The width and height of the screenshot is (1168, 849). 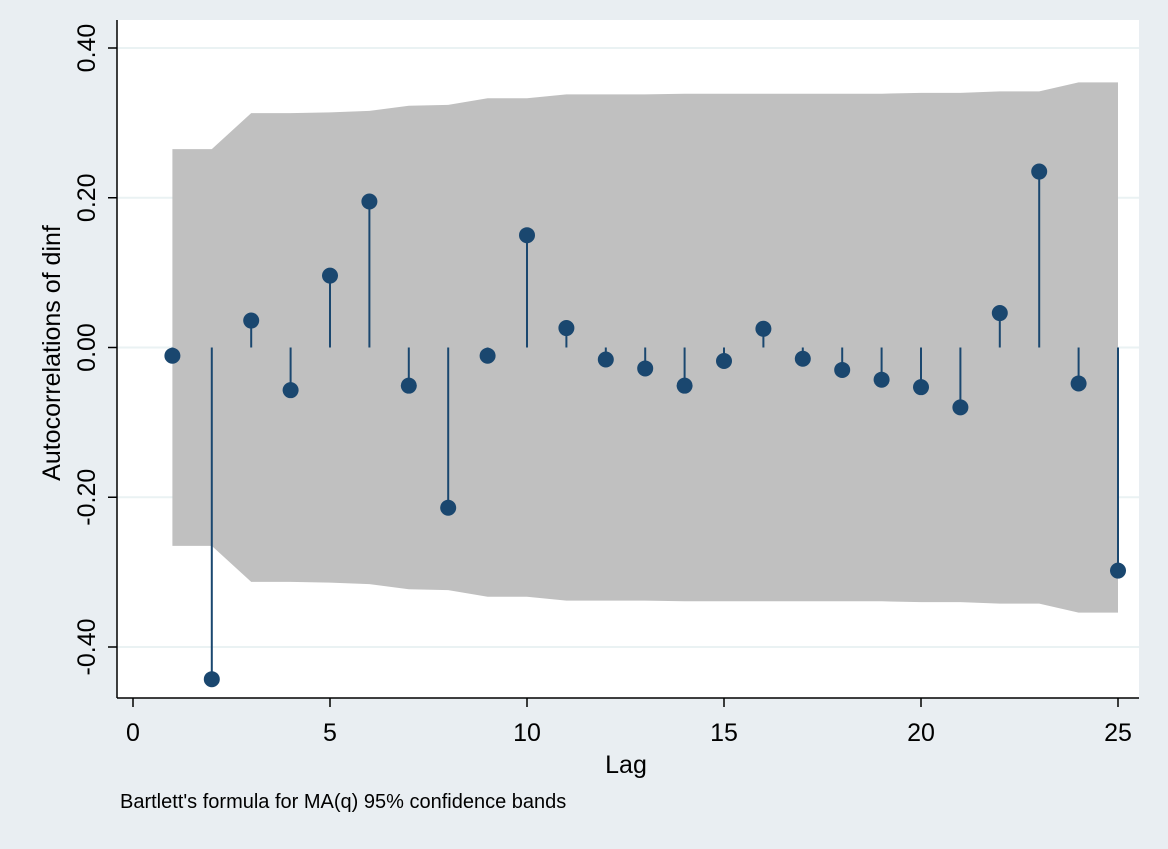 What do you see at coordinates (626, 765) in the screenshot?
I see `x-axis-title: Lag` at bounding box center [626, 765].